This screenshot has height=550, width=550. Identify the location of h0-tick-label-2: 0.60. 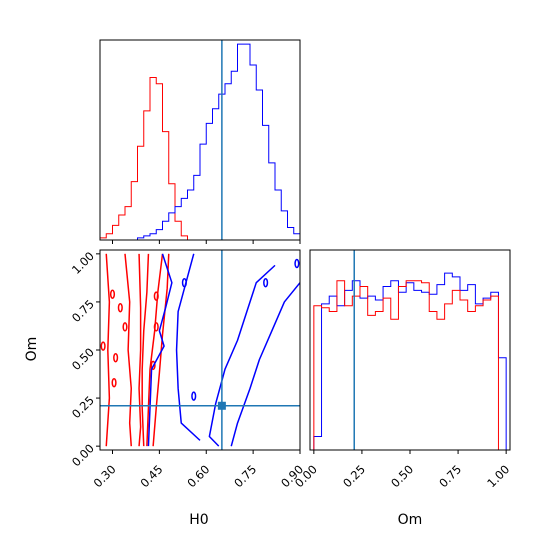
(198, 476).